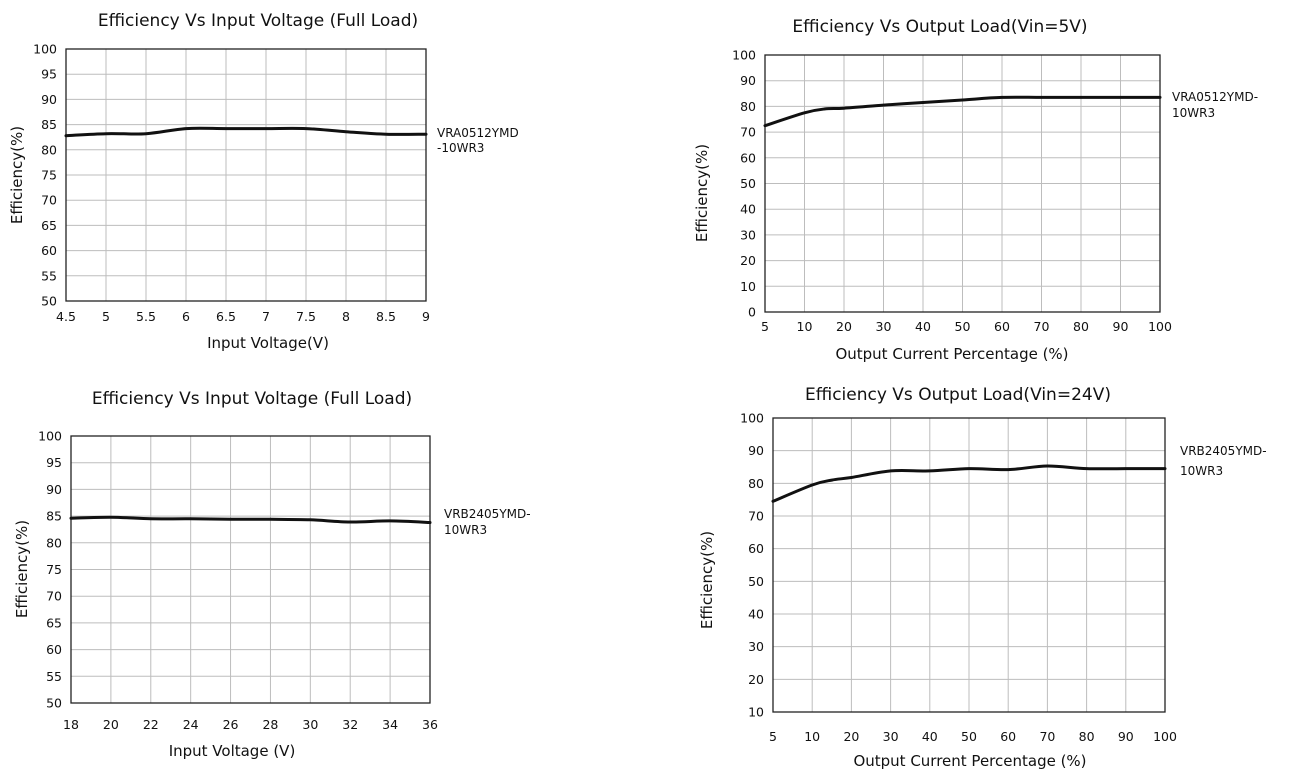 This screenshot has height=773, width=1293. What do you see at coordinates (478, 133) in the screenshot?
I see `series-label-line: VRA0512YMD` at bounding box center [478, 133].